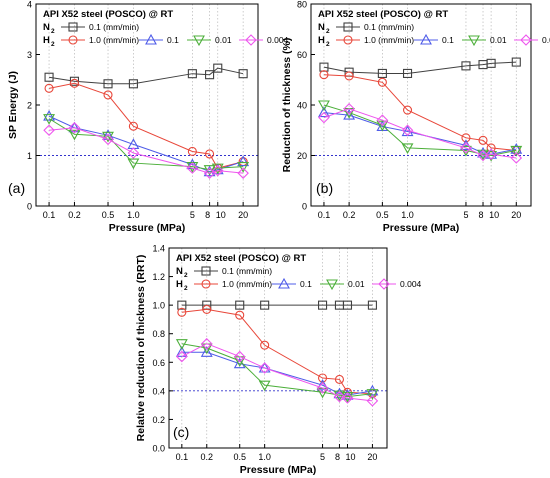 The width and height of the screenshot is (550, 478). I want to click on y-tick-label: 1.2, so click(158, 277).